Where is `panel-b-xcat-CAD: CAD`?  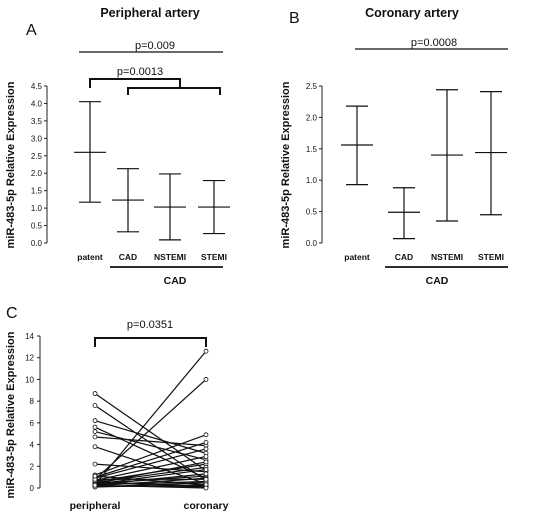
panel-b-xcat-CAD: CAD is located at coordinates (404, 257).